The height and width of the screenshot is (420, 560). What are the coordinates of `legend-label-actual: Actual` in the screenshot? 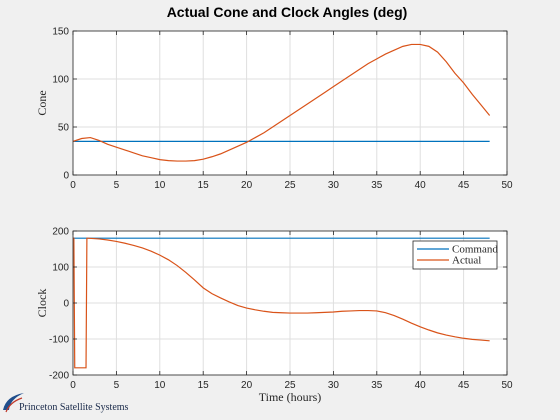 It's located at (466, 261).